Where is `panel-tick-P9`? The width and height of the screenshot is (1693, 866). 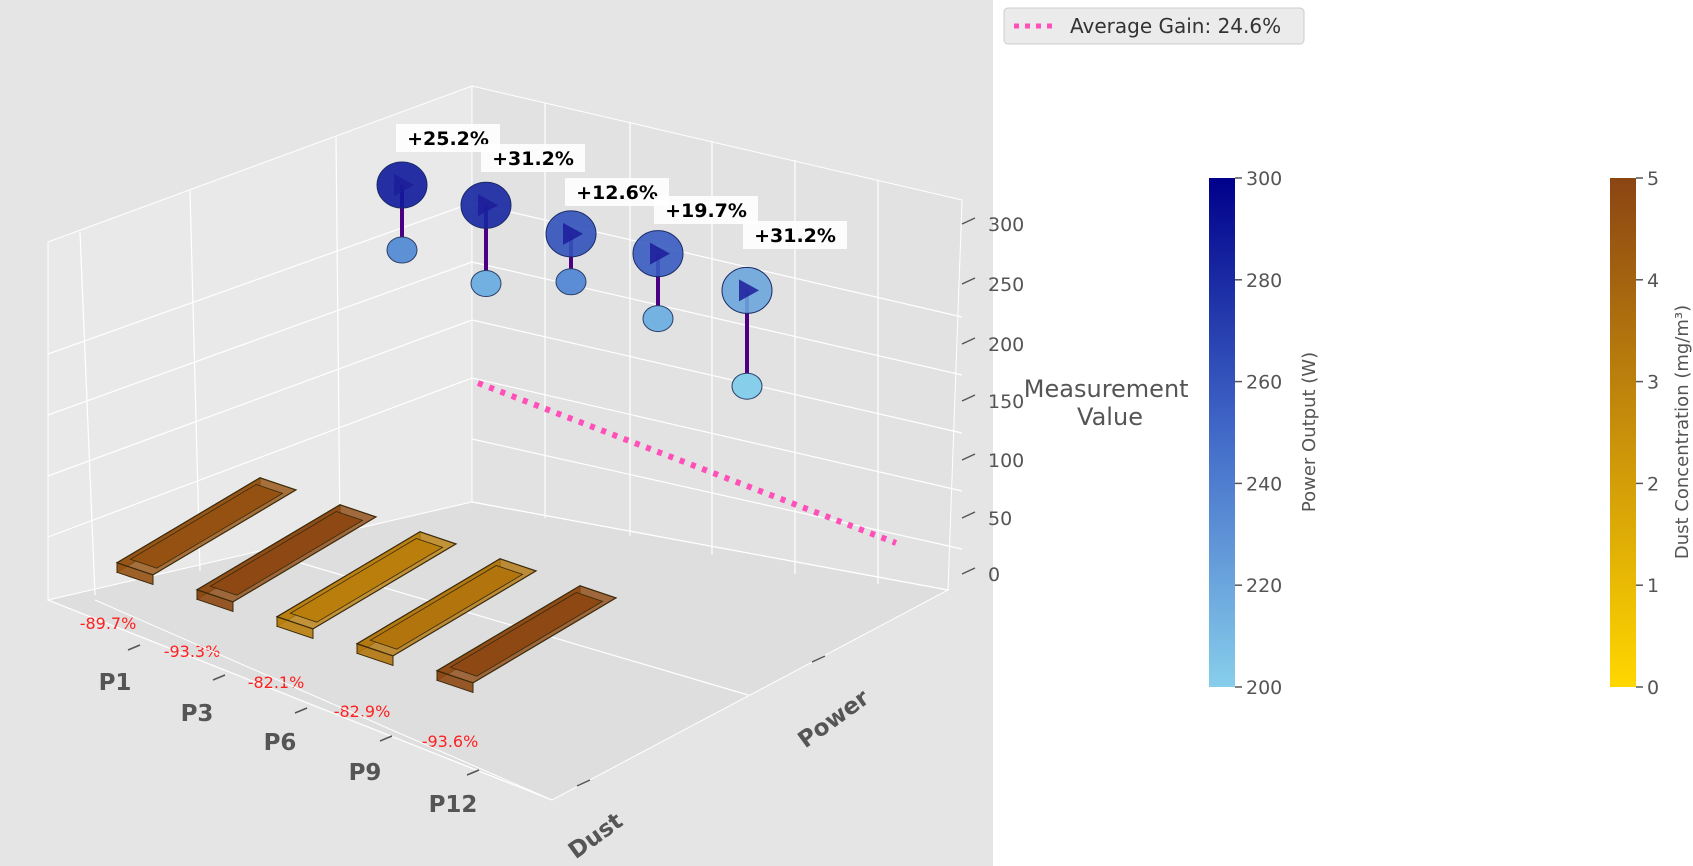 panel-tick-P9 is located at coordinates (386, 738).